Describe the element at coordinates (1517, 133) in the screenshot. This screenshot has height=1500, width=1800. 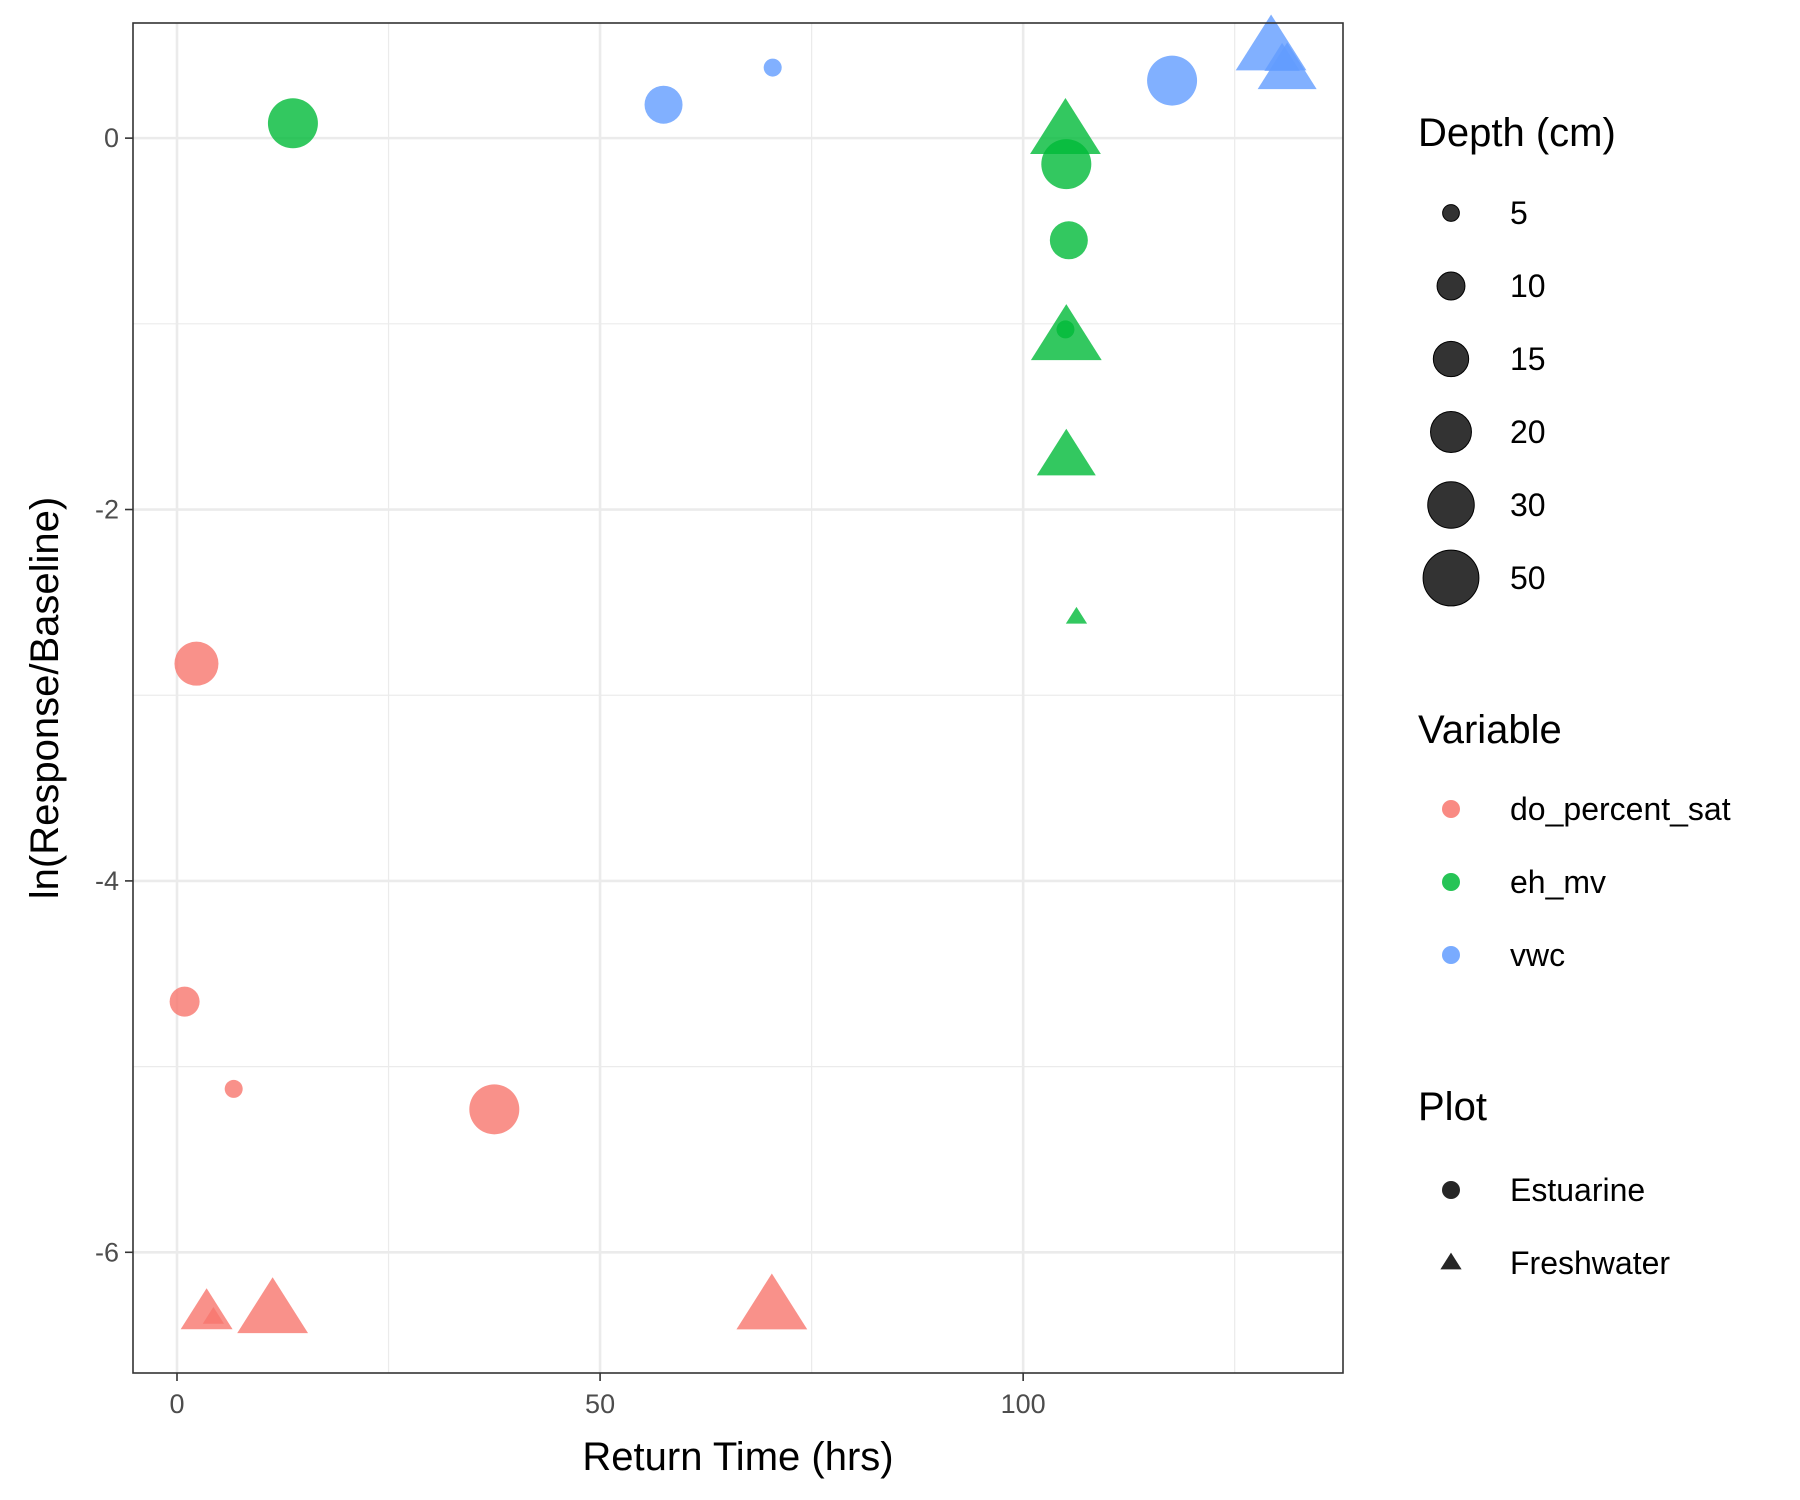
I see `legend-depth-title: Depth (cm)` at that location.